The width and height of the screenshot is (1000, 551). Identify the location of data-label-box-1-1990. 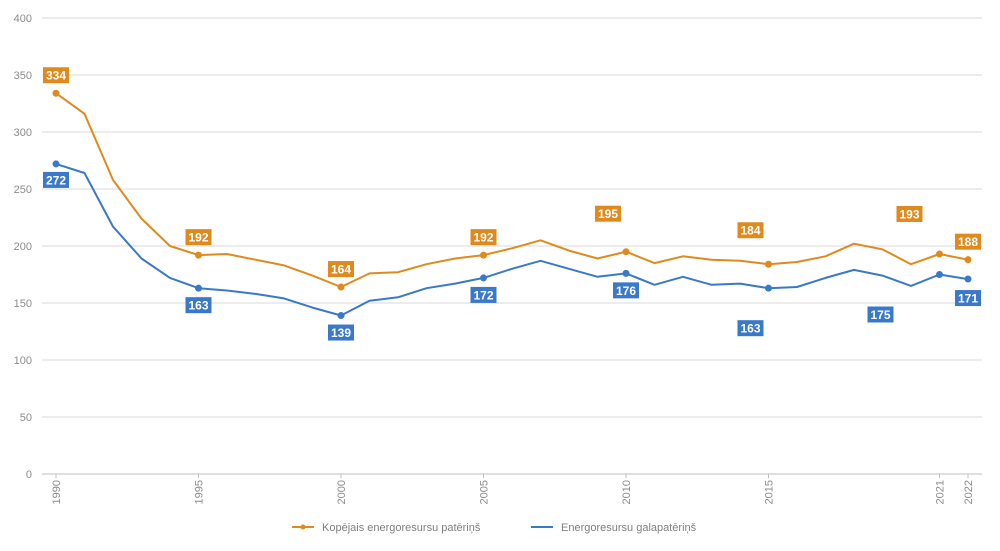
(56, 179).